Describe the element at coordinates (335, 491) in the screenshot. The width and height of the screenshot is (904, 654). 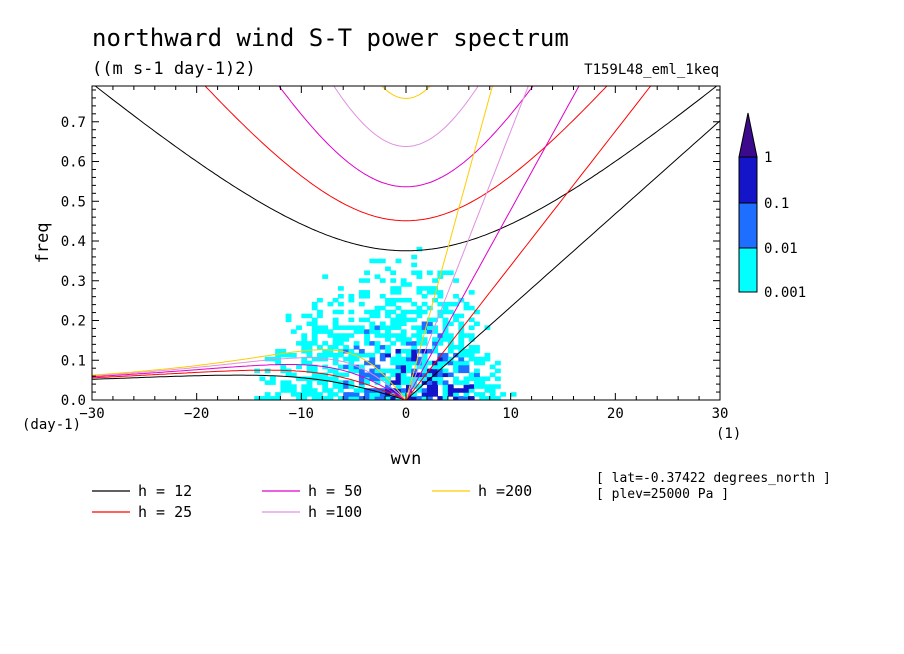
I see `legend-label: h = 50` at that location.